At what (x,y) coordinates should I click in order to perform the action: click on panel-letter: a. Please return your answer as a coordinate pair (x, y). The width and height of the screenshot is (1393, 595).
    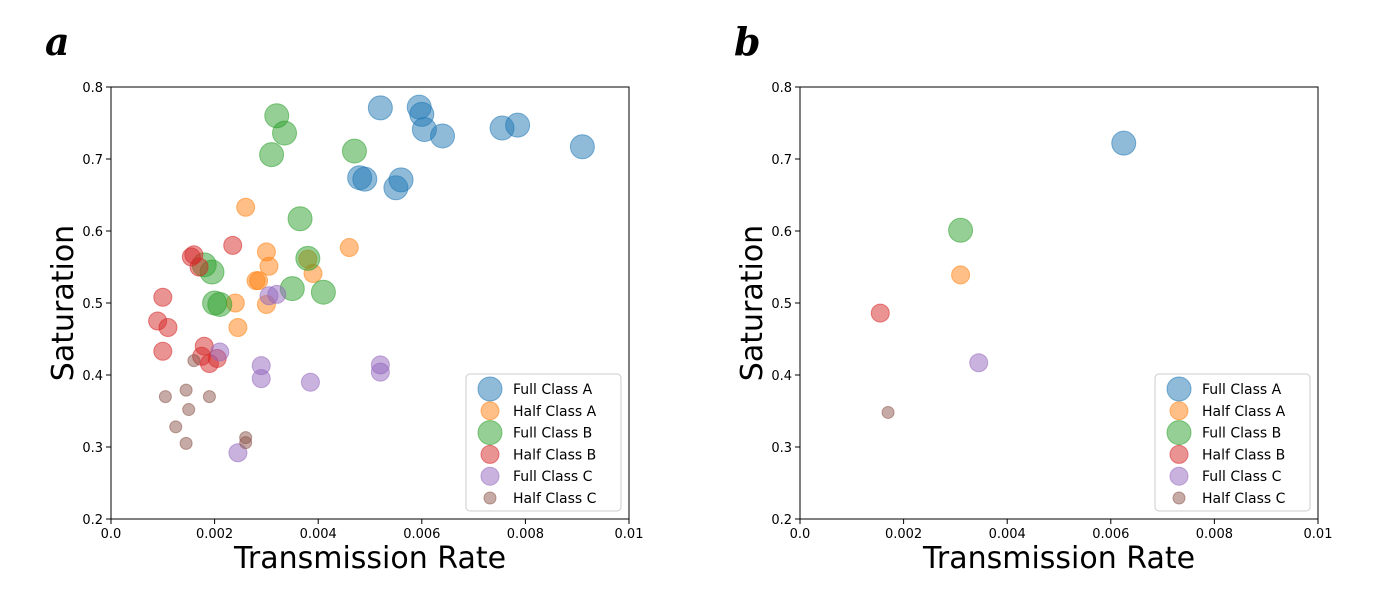
    Looking at the image, I should click on (57, 41).